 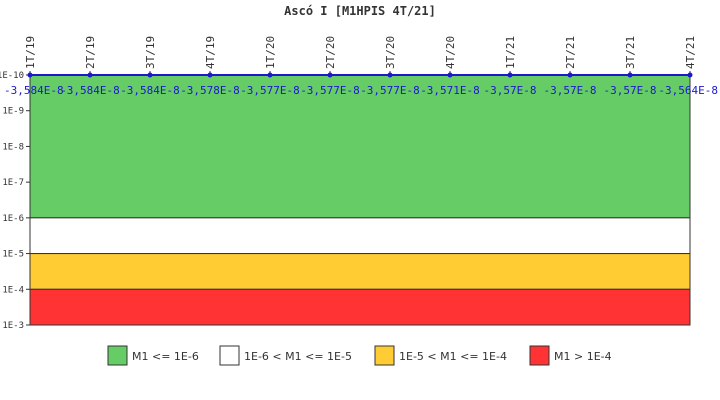 I want to click on data-label-8: -3,57E-8, so click(x=510, y=90).